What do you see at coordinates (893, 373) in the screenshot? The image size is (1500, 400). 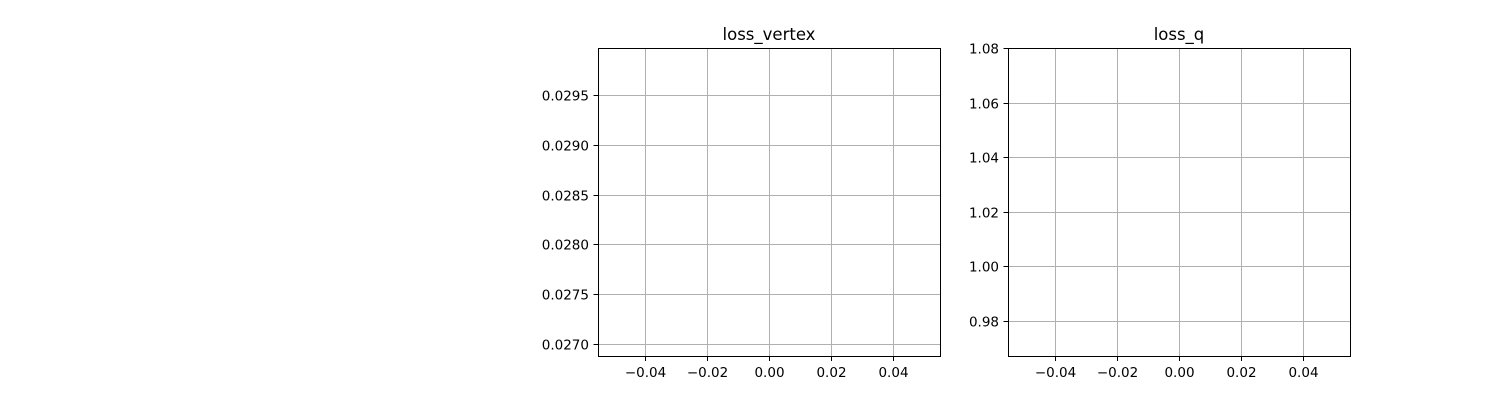 I see `loss-vertex-xtick-label: 0.04` at bounding box center [893, 373].